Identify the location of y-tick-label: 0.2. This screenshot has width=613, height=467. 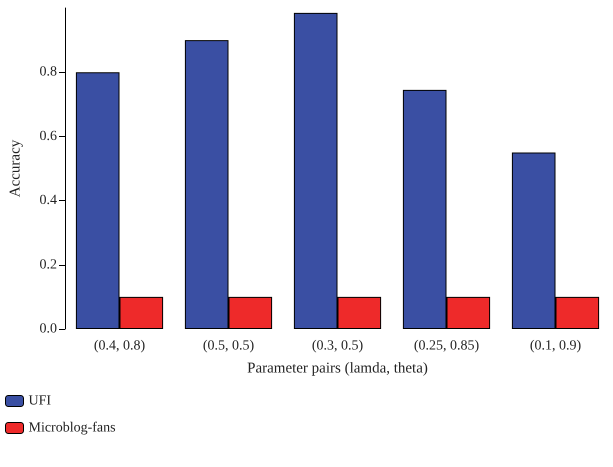
(48, 264).